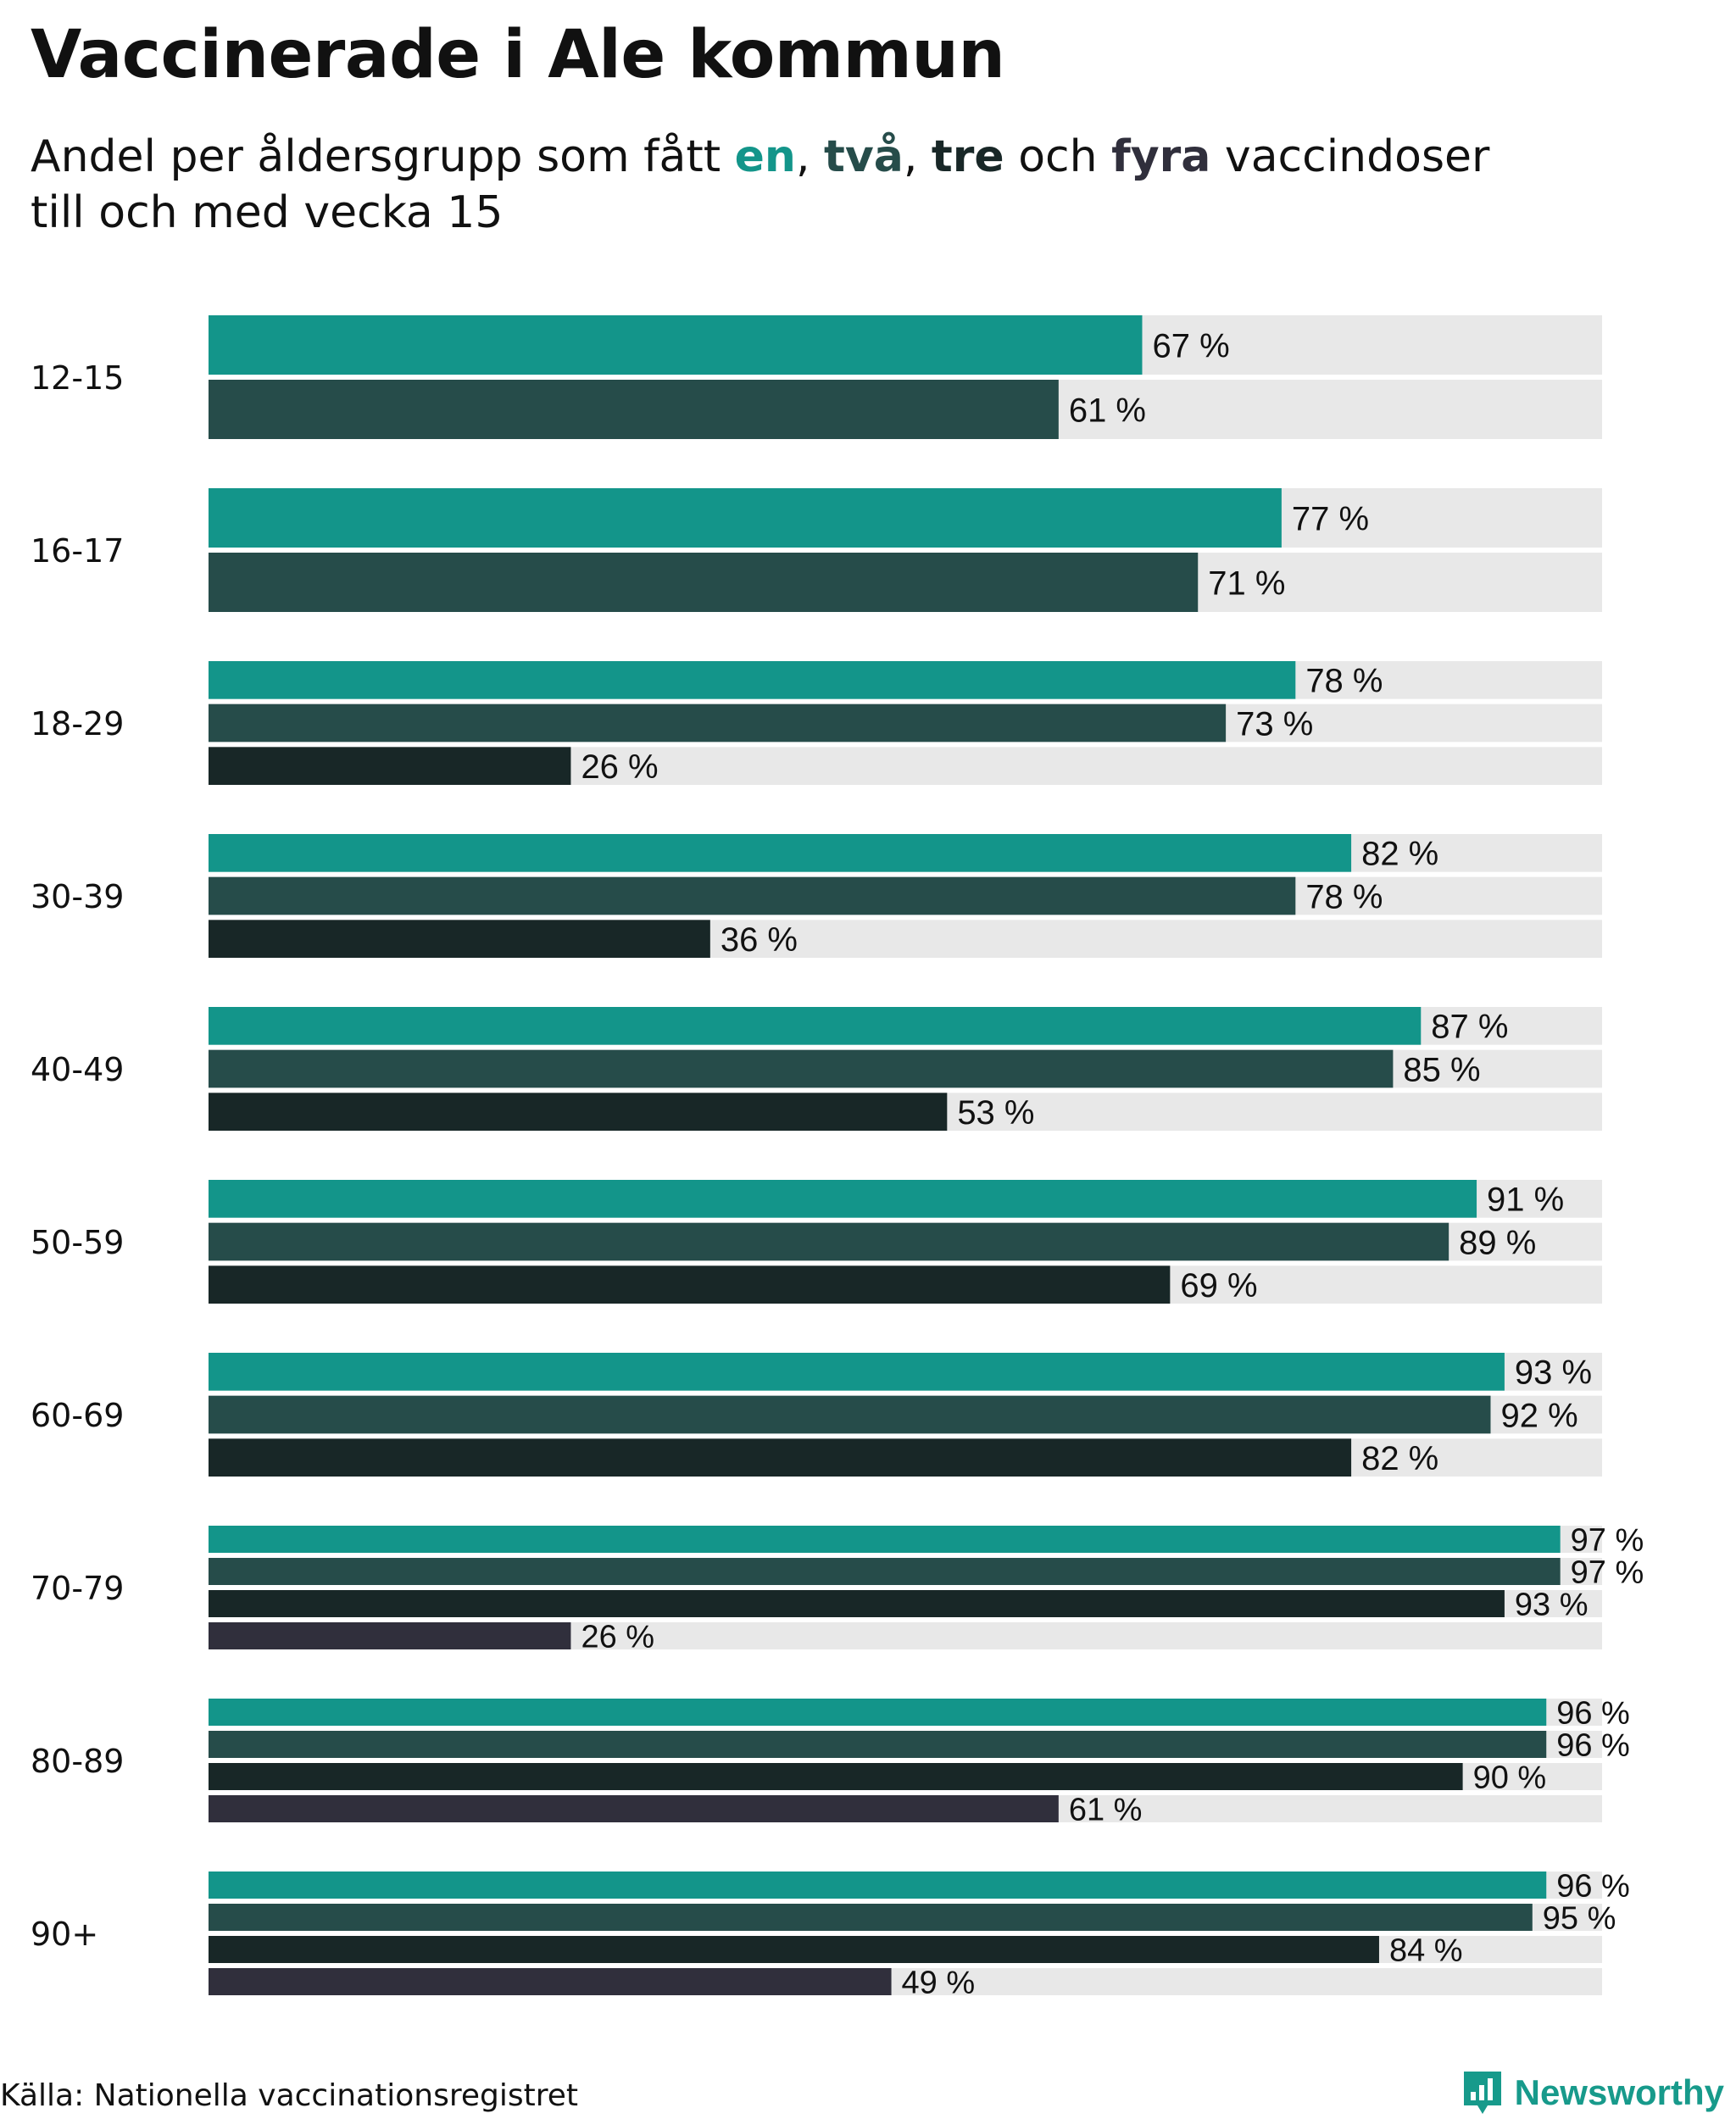  I want to click on subtitle-sep: och, so click(1058, 157).